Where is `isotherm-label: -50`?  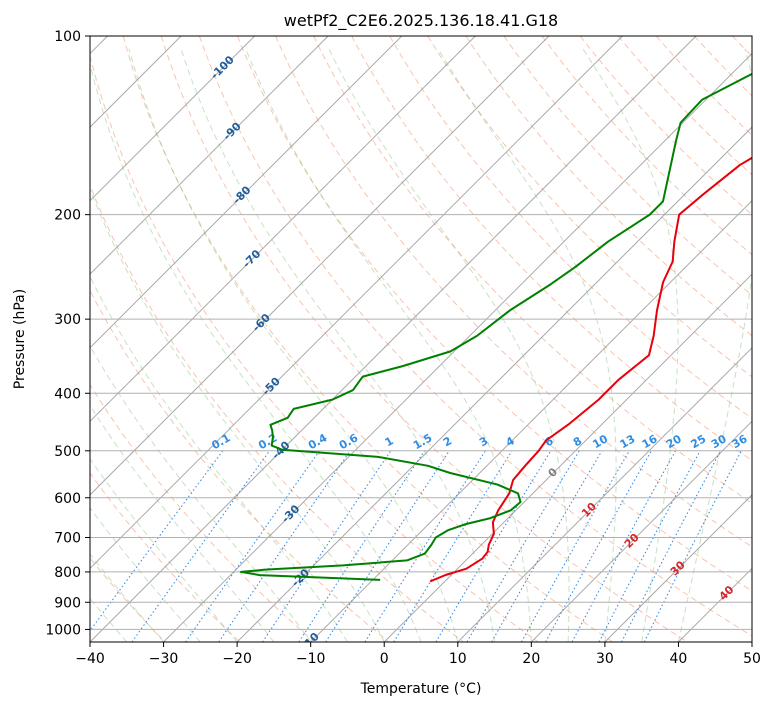
isotherm-label: -50 is located at coordinates (271, 386).